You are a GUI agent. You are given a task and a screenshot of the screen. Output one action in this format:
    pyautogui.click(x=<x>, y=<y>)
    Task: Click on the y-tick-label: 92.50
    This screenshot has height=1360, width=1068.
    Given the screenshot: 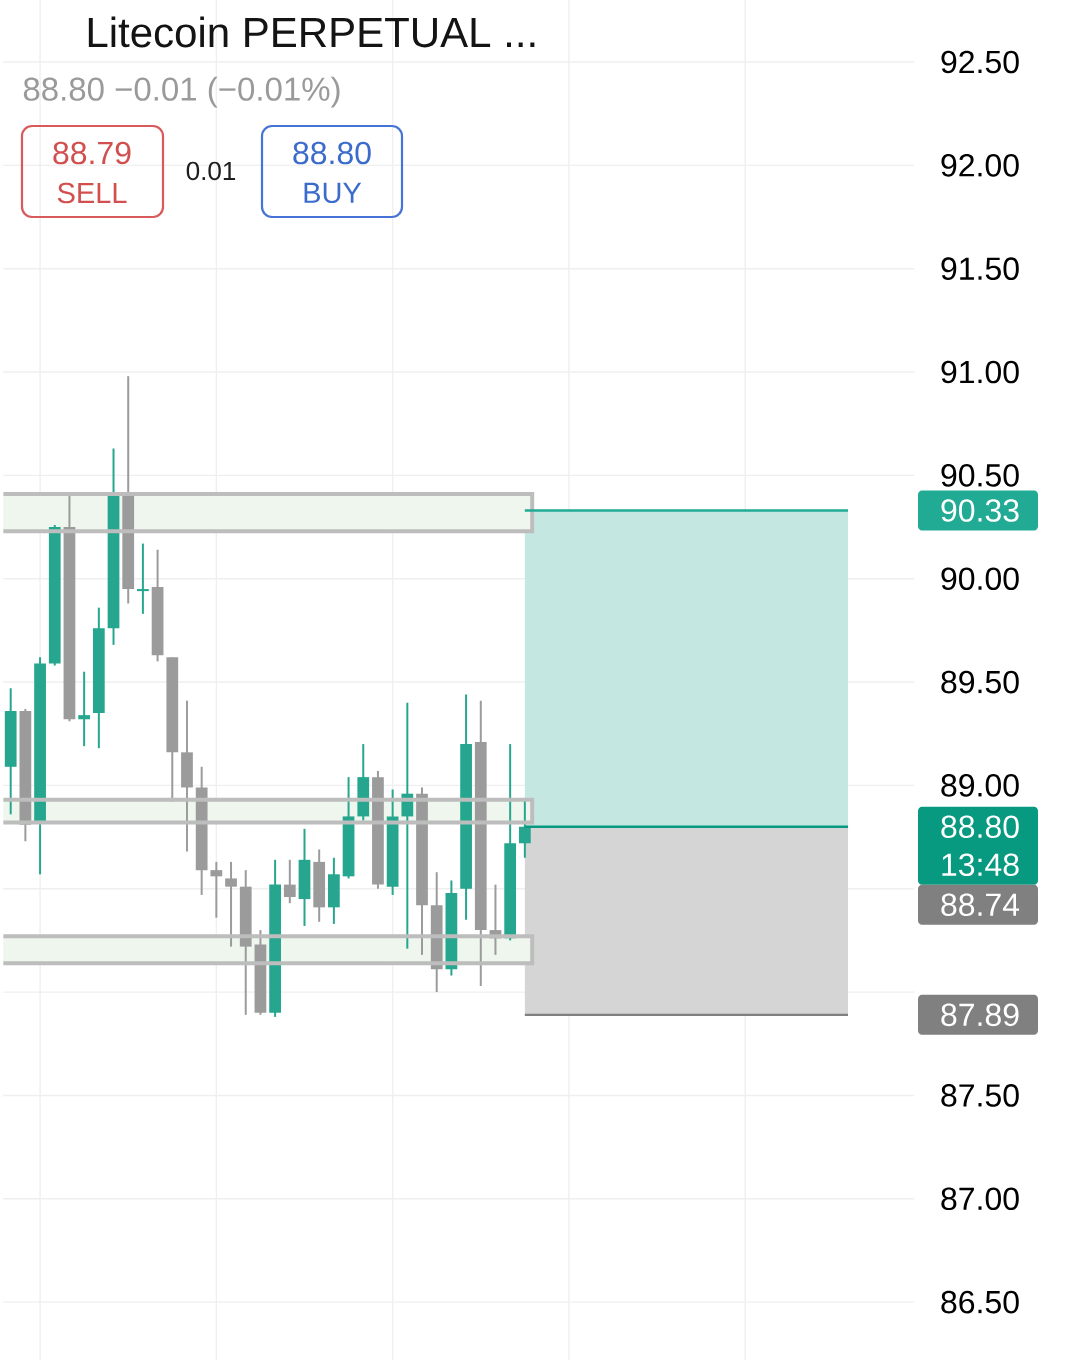 What is the action you would take?
    pyautogui.click(x=980, y=62)
    